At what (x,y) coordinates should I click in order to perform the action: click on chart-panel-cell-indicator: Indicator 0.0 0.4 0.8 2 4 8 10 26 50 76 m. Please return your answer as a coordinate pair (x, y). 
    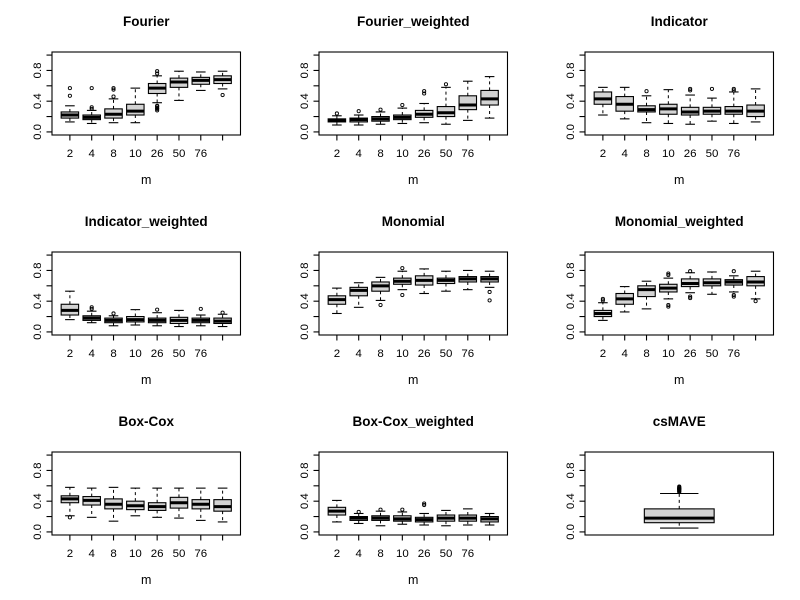
    Looking at the image, I should click on (666, 100).